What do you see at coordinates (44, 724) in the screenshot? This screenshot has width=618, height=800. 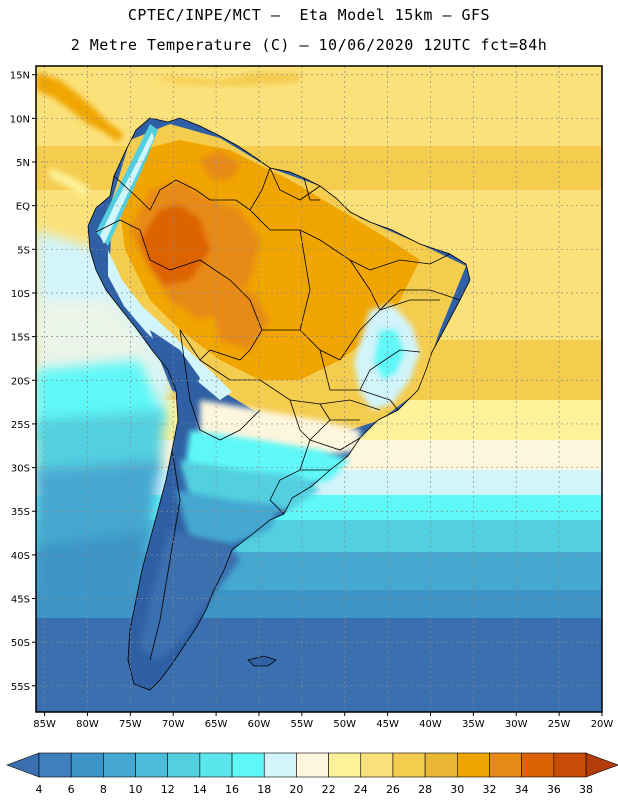 I see `lon-tick-label: 85W` at bounding box center [44, 724].